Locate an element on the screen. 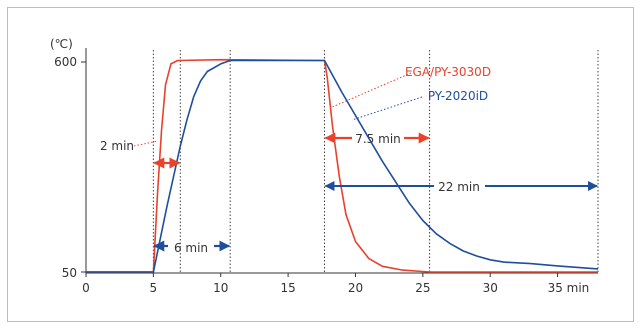 The width and height of the screenshot is (642, 330). x-tick-label-5: 5 is located at coordinates (154, 288).